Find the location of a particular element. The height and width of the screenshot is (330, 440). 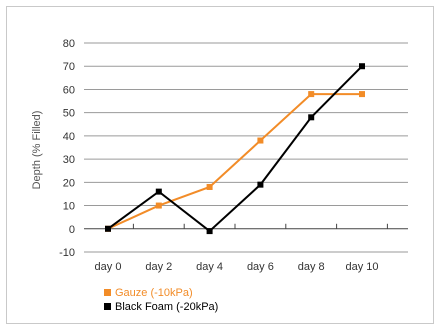

y-axis-label: Depth (% Filled) is located at coordinates (37, 150).